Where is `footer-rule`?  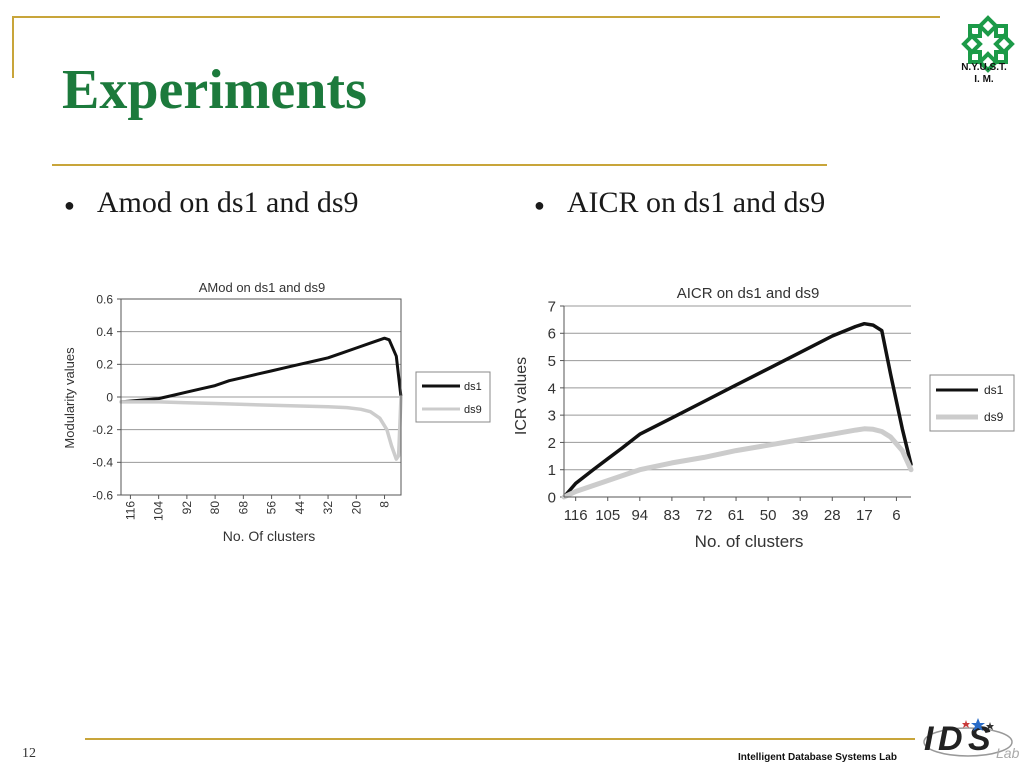 footer-rule is located at coordinates (500, 739).